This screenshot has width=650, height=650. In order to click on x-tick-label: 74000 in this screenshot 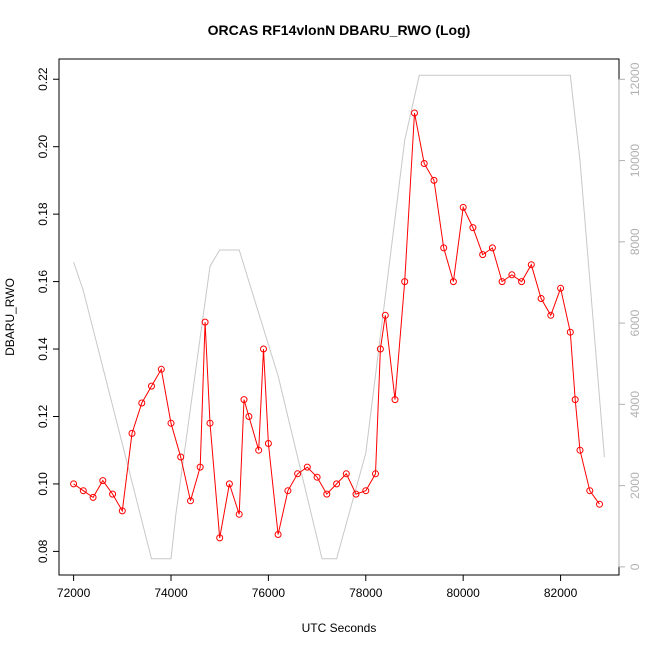, I will do `click(171, 593)`.